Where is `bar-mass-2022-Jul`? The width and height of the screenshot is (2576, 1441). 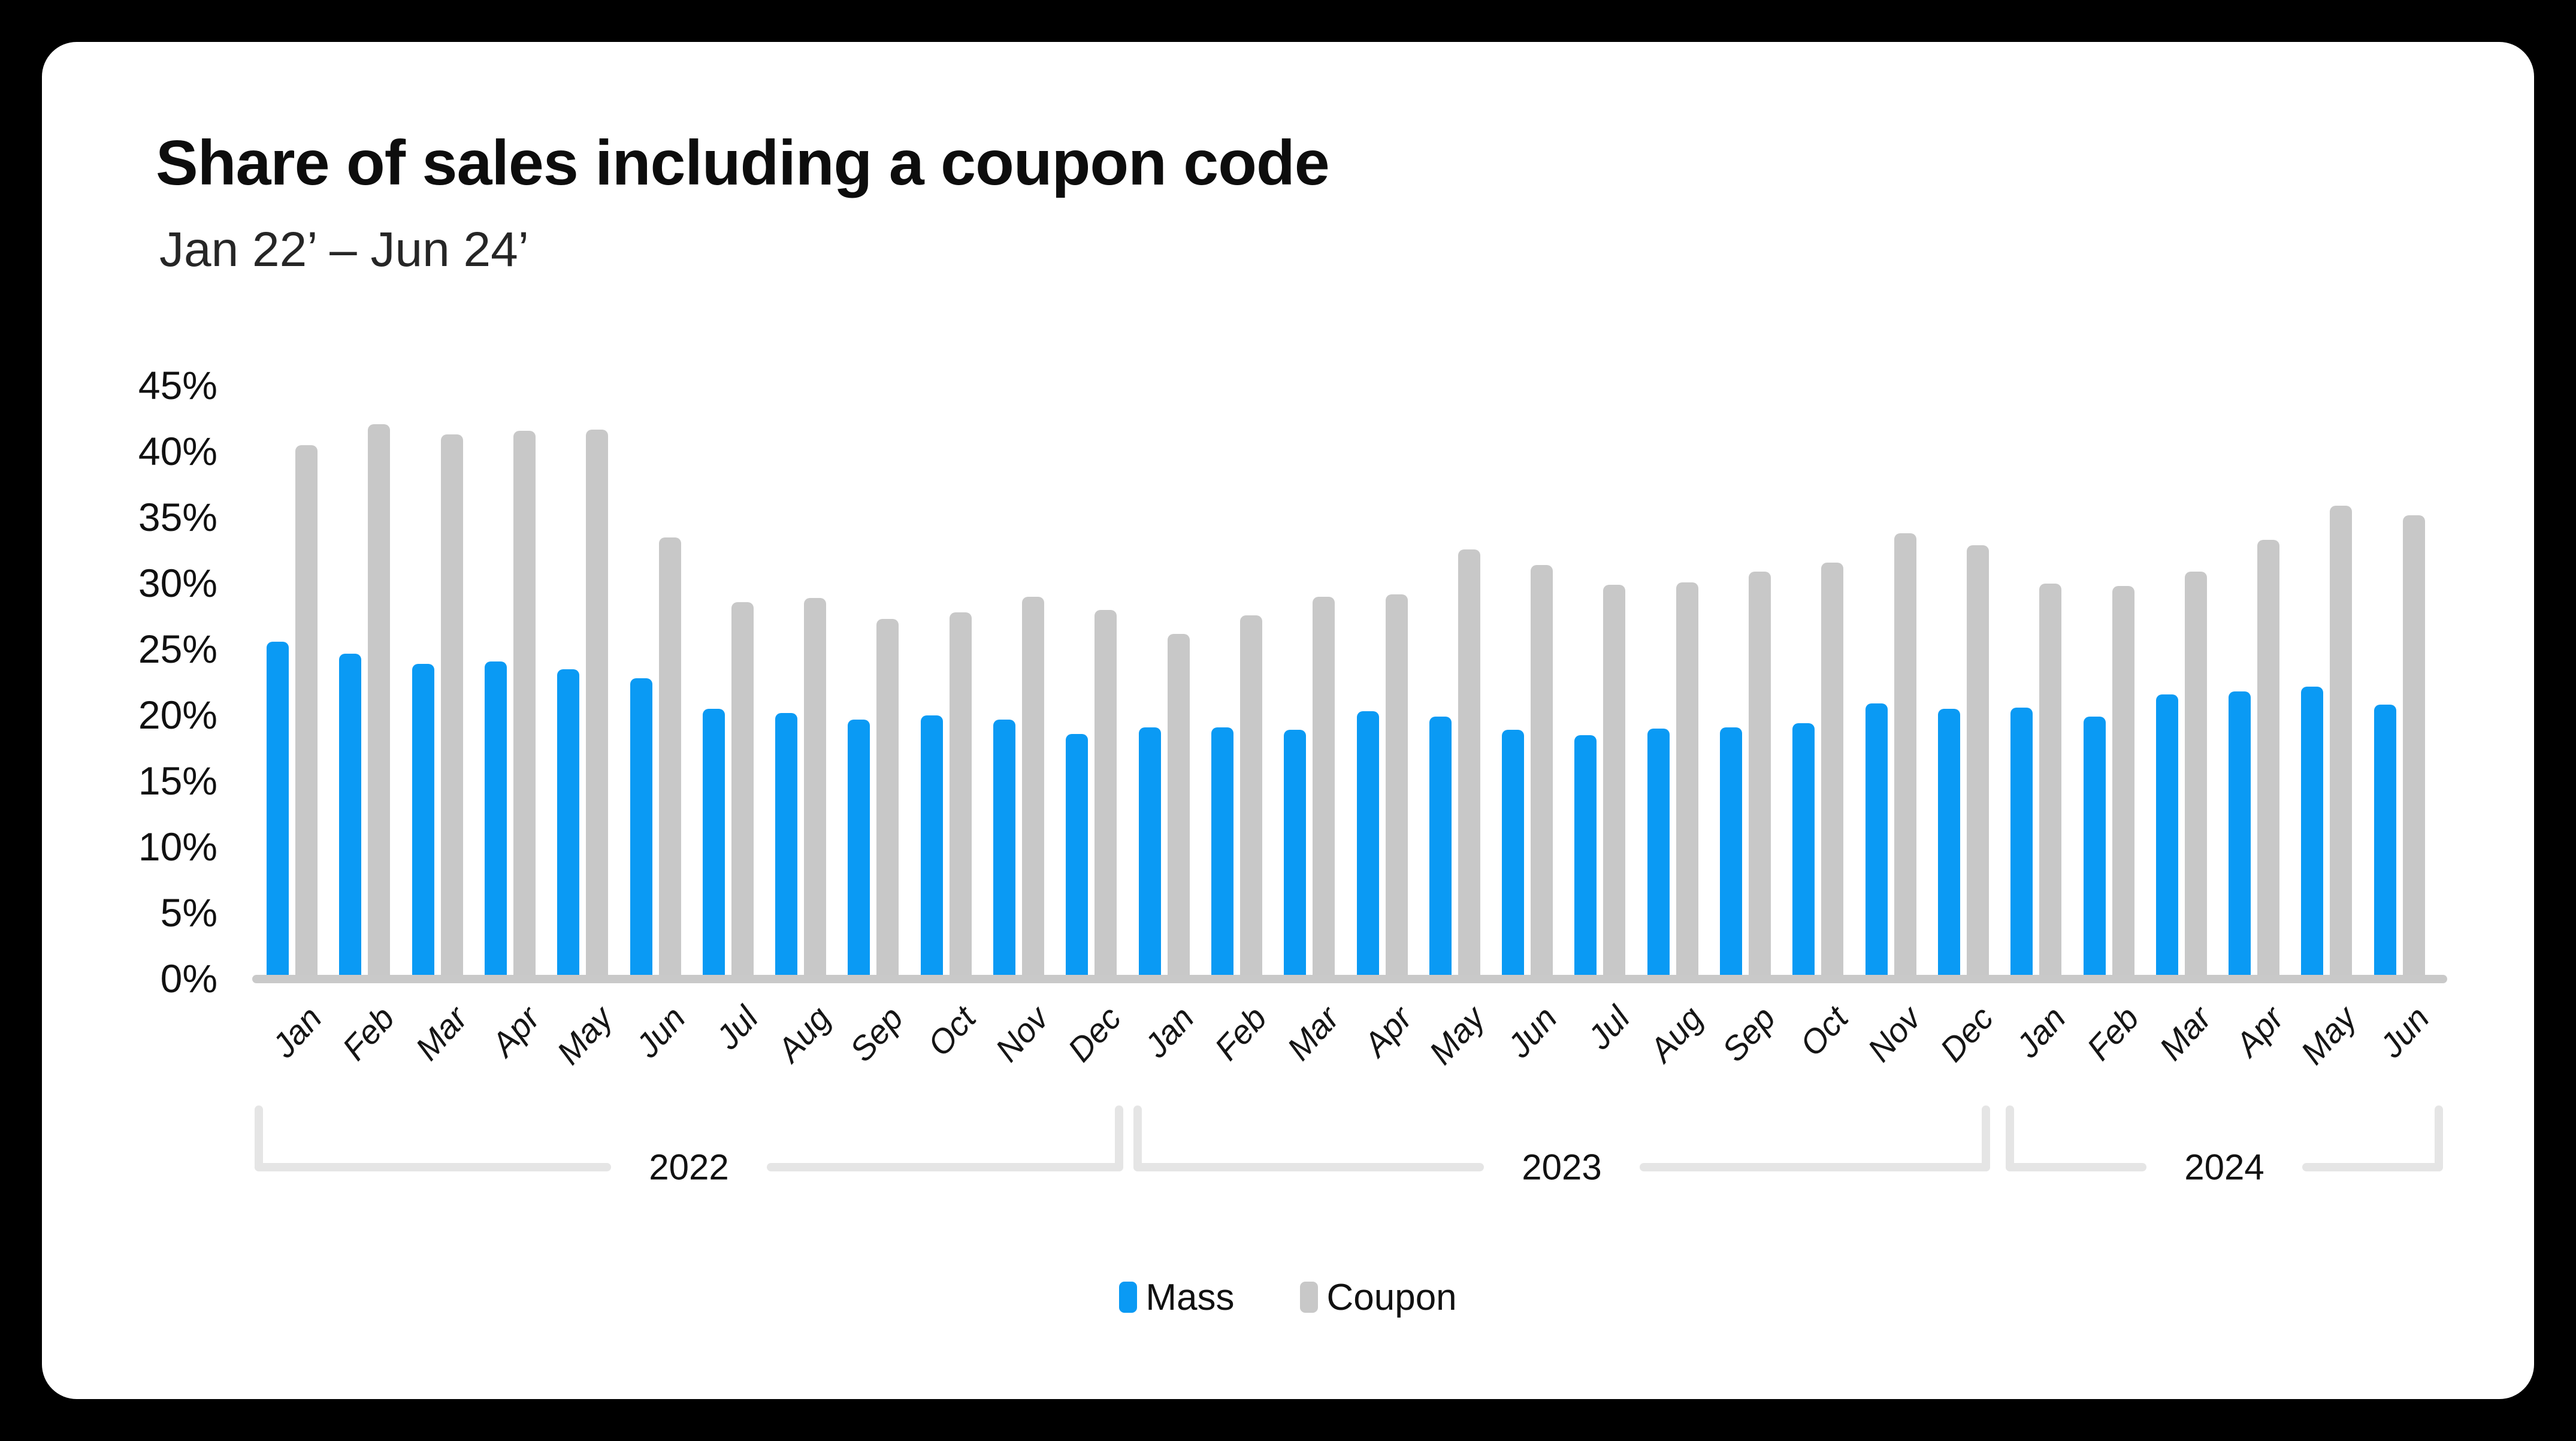
bar-mass-2022-Jul is located at coordinates (713, 844).